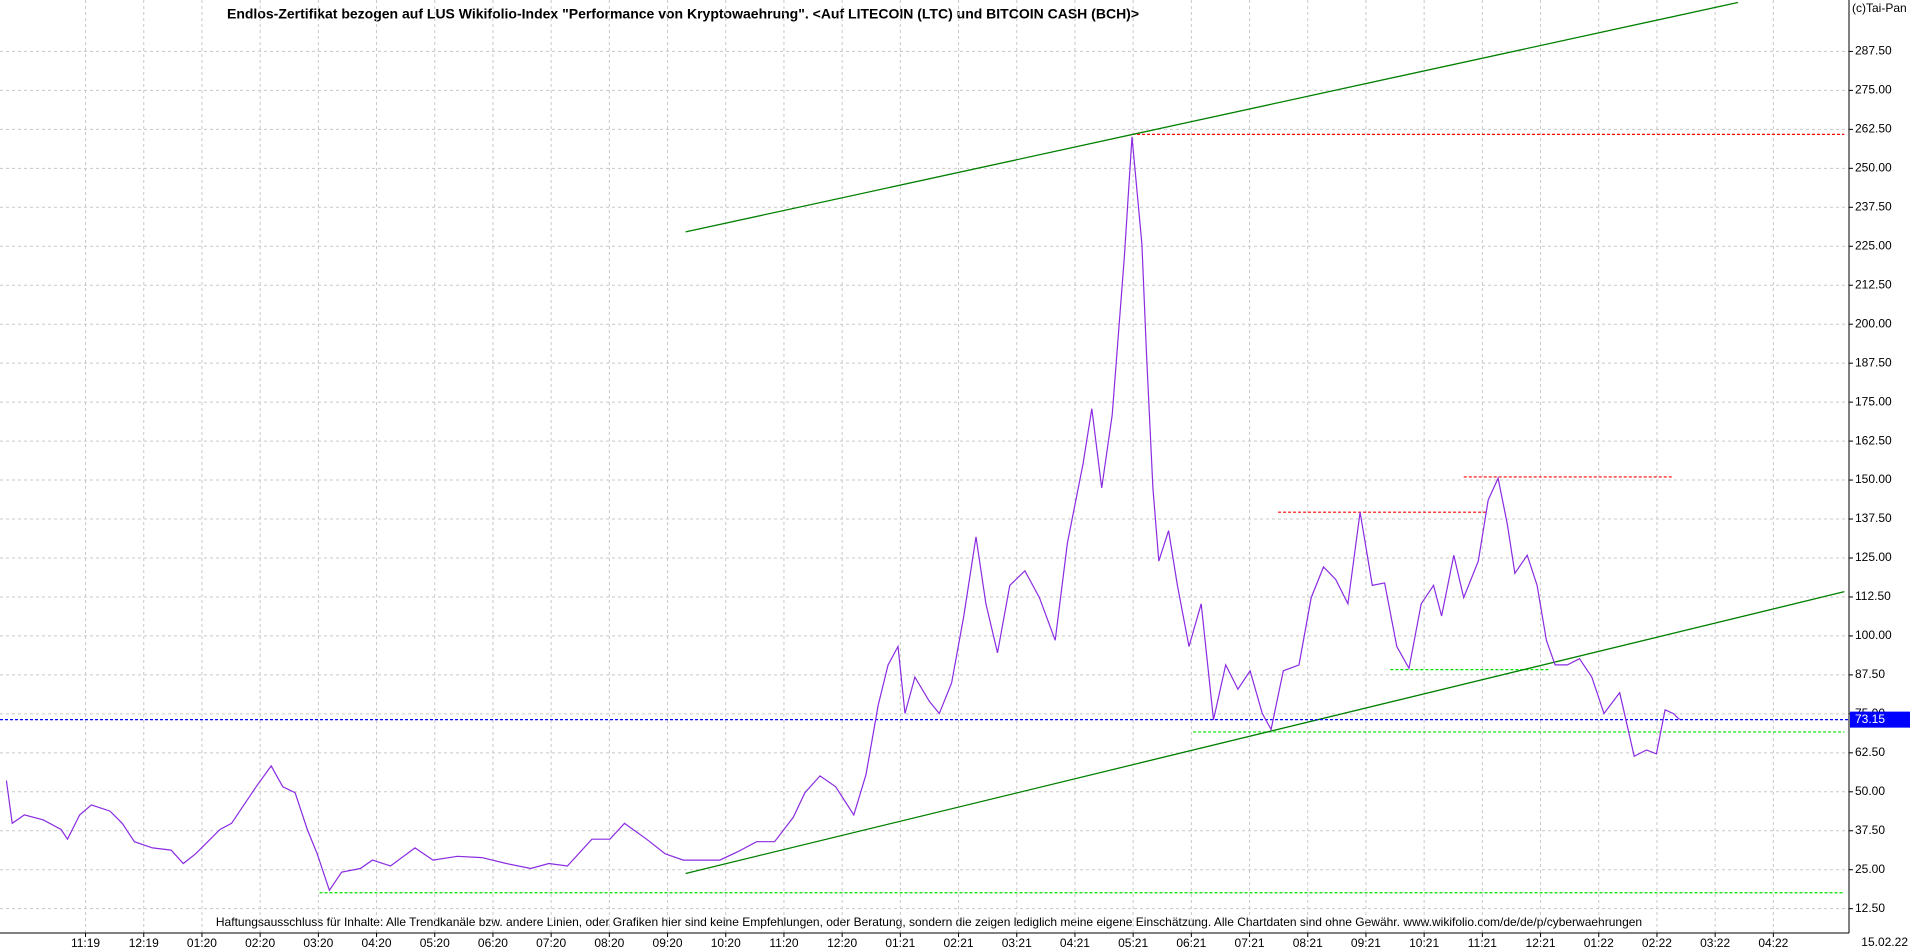  Describe the element at coordinates (1366, 943) in the screenshot. I see `x-tick-label: 09:21` at that location.